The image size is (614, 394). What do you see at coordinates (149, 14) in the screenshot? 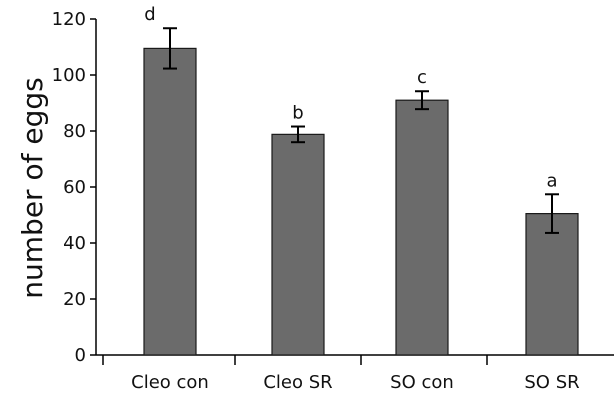
I see `significance-letter: d` at bounding box center [149, 14].